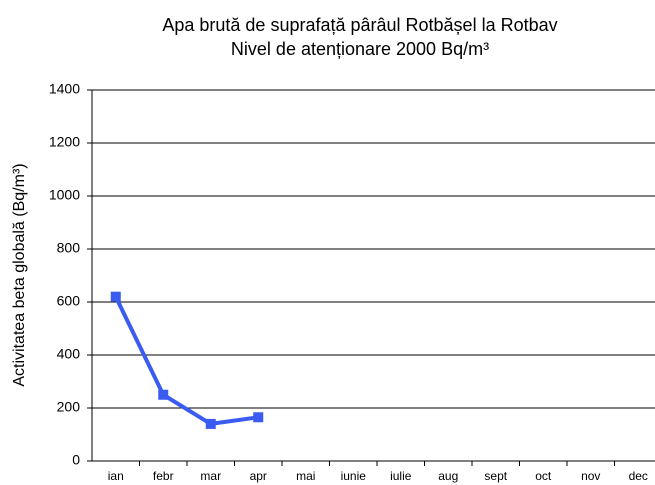 This screenshot has width=655, height=485. I want to click on x-tick-label: aug, so click(448, 476).